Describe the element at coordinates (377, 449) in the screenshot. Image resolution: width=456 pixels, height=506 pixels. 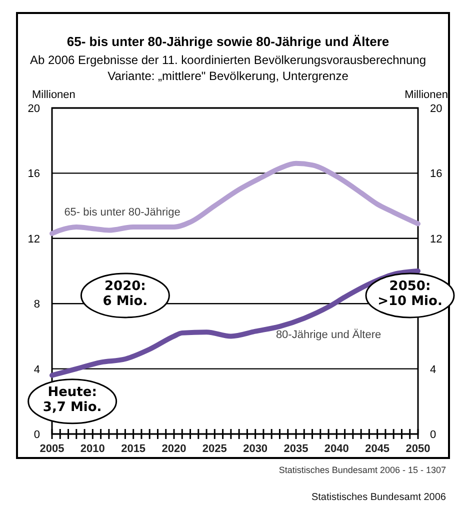
I see `x-tick-label: 2045` at that location.